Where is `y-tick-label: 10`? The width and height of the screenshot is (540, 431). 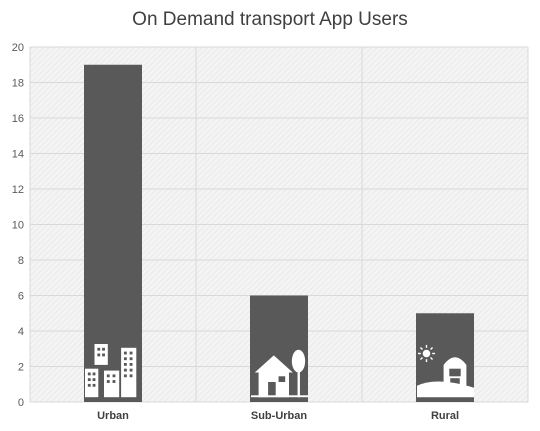 y-tick-label: 10 is located at coordinates (18, 226).